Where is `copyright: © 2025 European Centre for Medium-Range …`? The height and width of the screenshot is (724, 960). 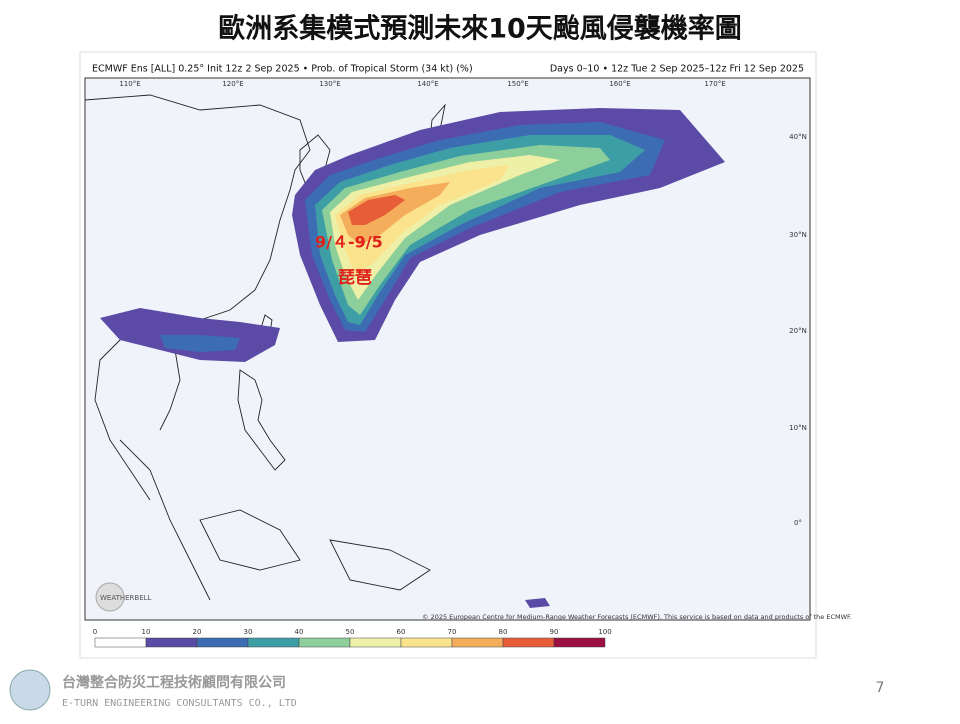 copyright: © 2025 European Centre for Medium-Range … is located at coordinates (637, 617).